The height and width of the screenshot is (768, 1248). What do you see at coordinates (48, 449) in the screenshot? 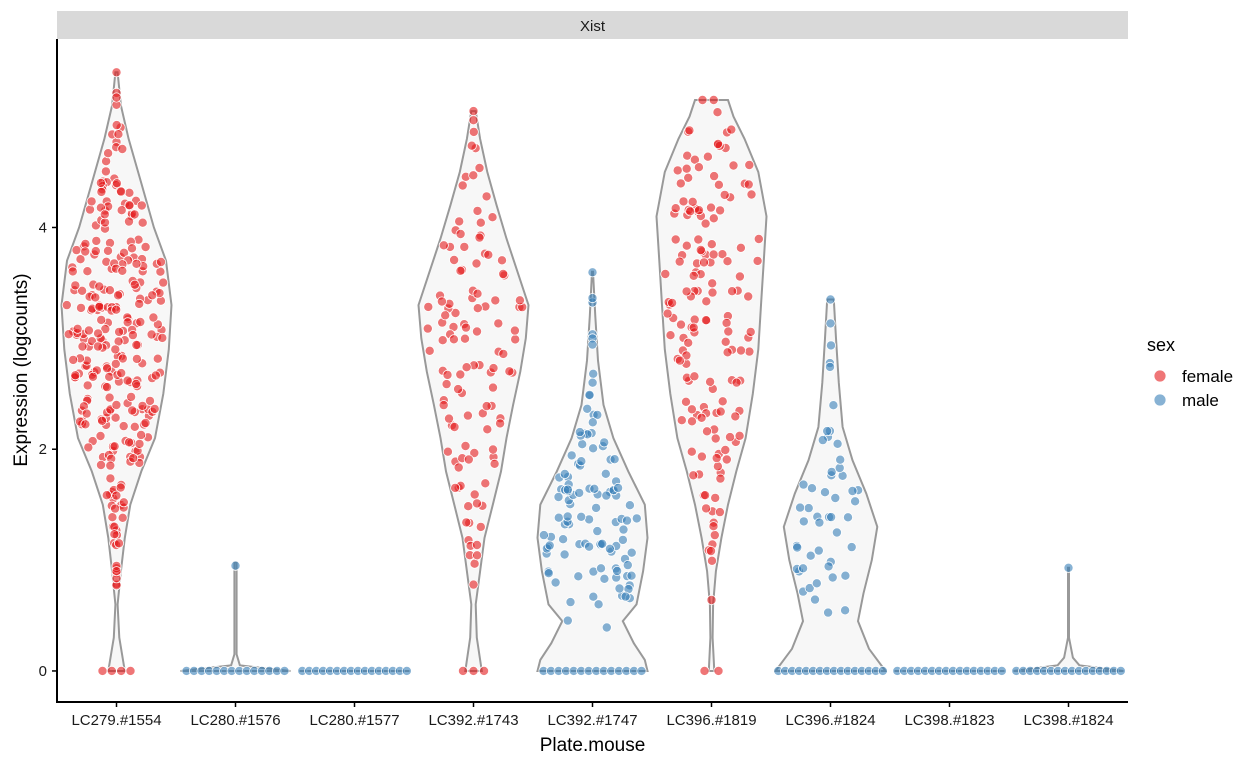
I see `y-axis-ticks: 0 2 4` at bounding box center [48, 449].